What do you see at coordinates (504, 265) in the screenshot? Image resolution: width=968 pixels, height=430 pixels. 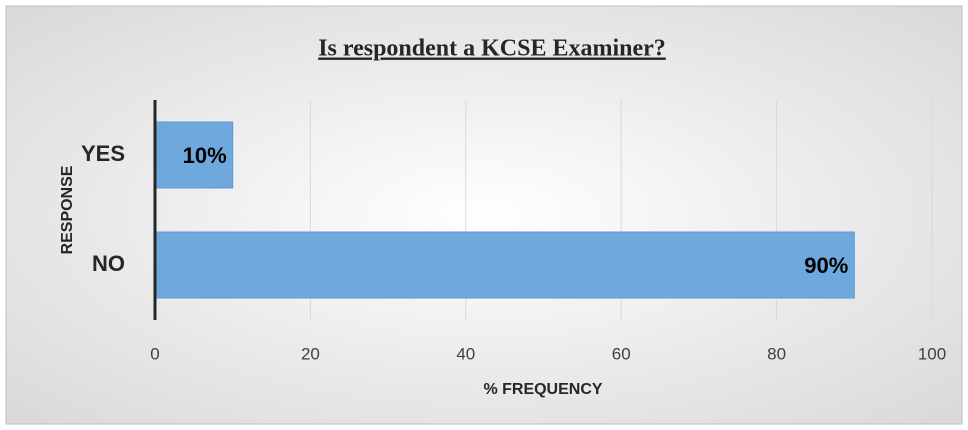 I see `bar` at bounding box center [504, 265].